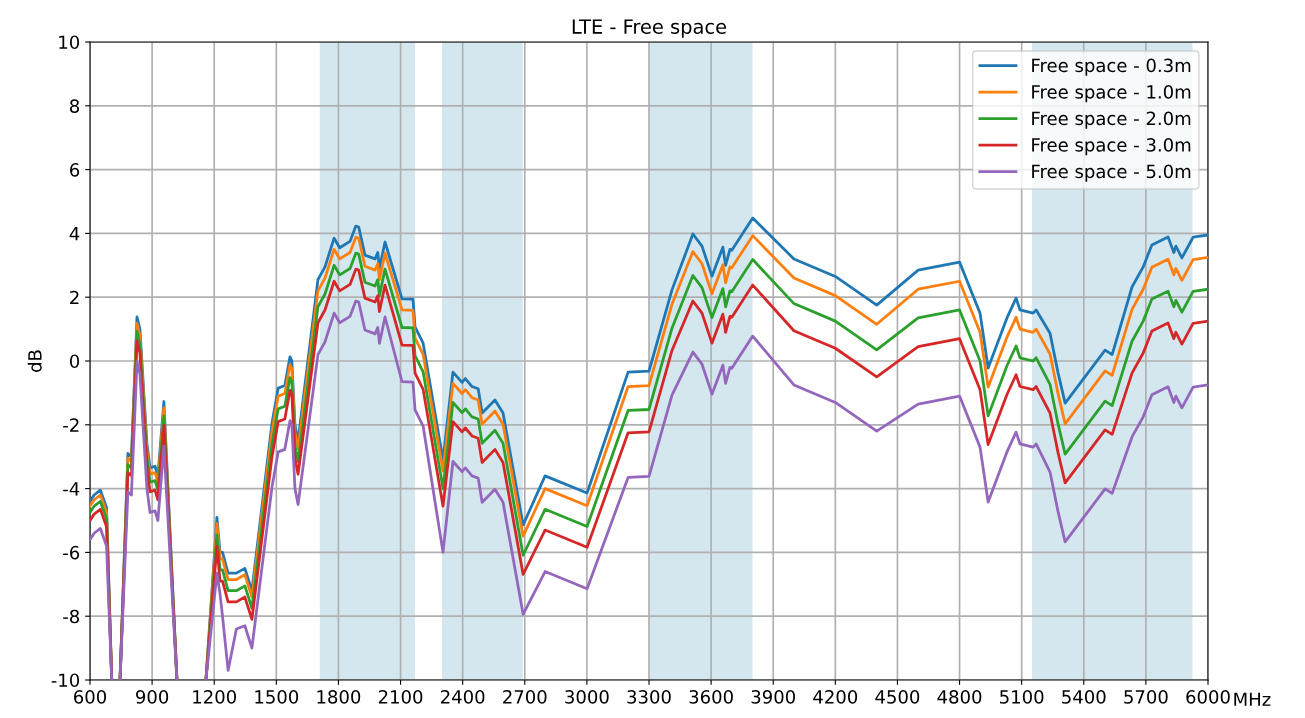 This screenshot has height=718, width=1305. What do you see at coordinates (711, 697) in the screenshot?
I see `x-tick-label: 3600` at bounding box center [711, 697].